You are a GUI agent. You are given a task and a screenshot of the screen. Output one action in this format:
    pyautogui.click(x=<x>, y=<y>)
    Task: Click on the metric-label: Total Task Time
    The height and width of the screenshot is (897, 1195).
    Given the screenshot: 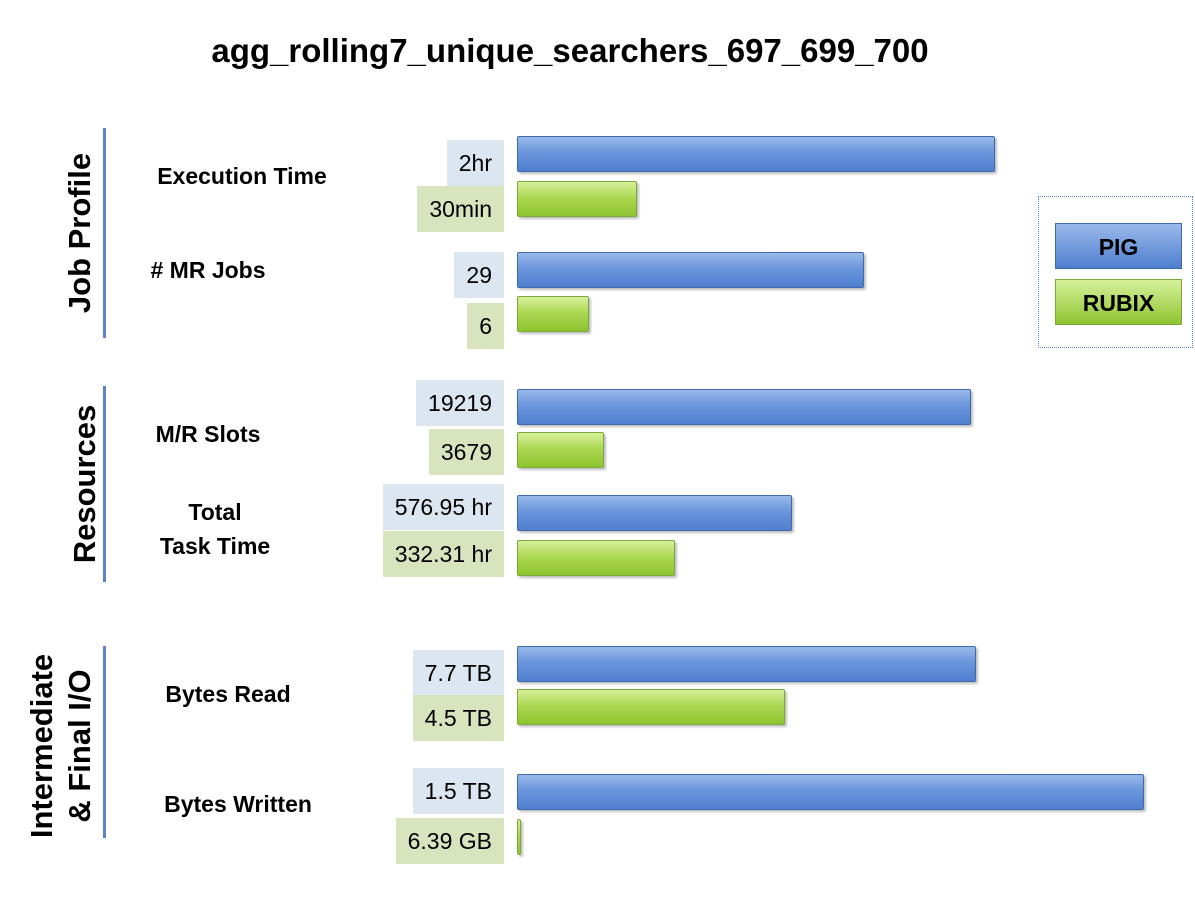 What is the action you would take?
    pyautogui.click(x=215, y=529)
    